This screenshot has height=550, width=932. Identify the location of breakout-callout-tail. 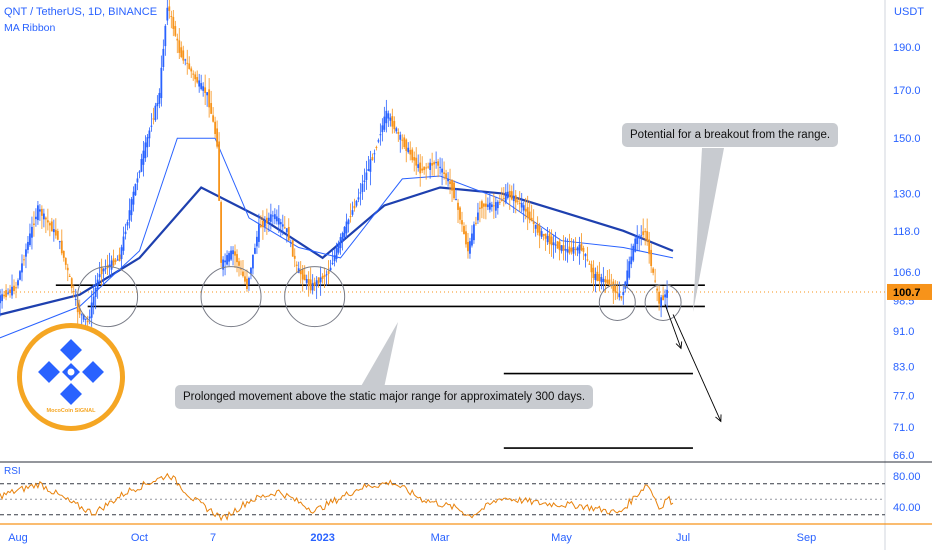
(708, 230).